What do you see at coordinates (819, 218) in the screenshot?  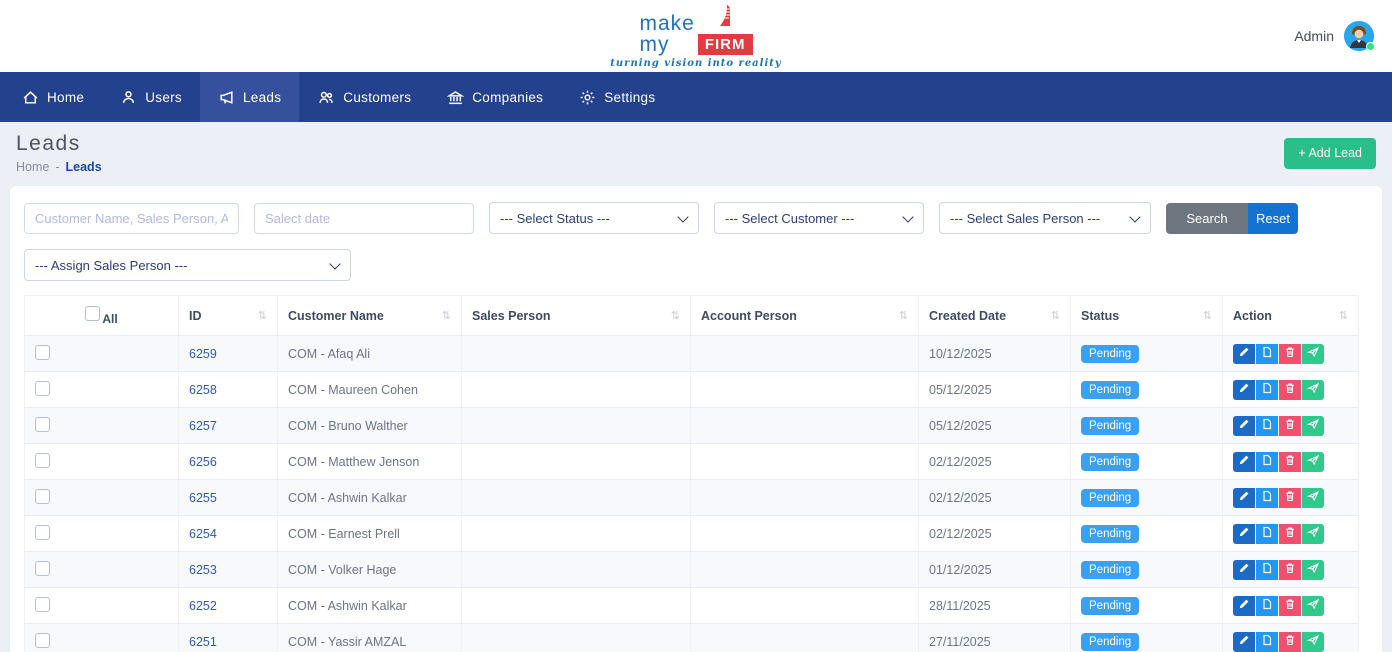 I see `customer-select: --- Select Customer ---` at bounding box center [819, 218].